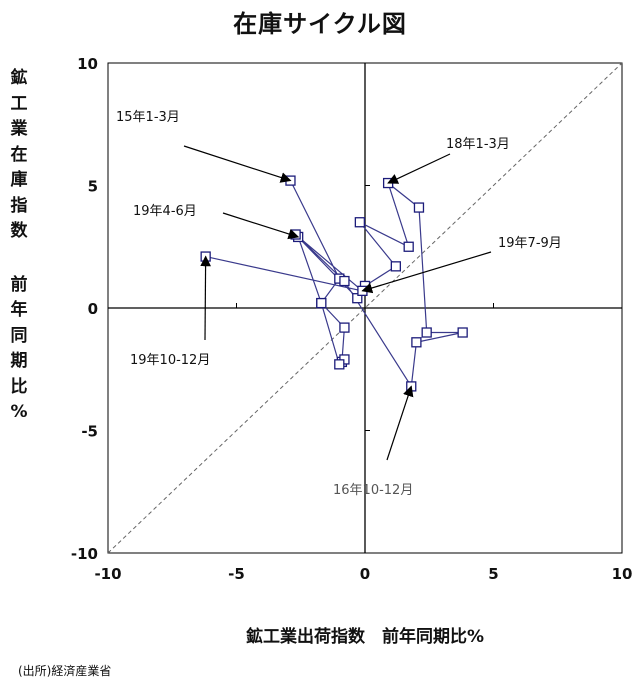 The image size is (640, 684). I want to click on annotation-label: 18年1-3月, so click(478, 144).